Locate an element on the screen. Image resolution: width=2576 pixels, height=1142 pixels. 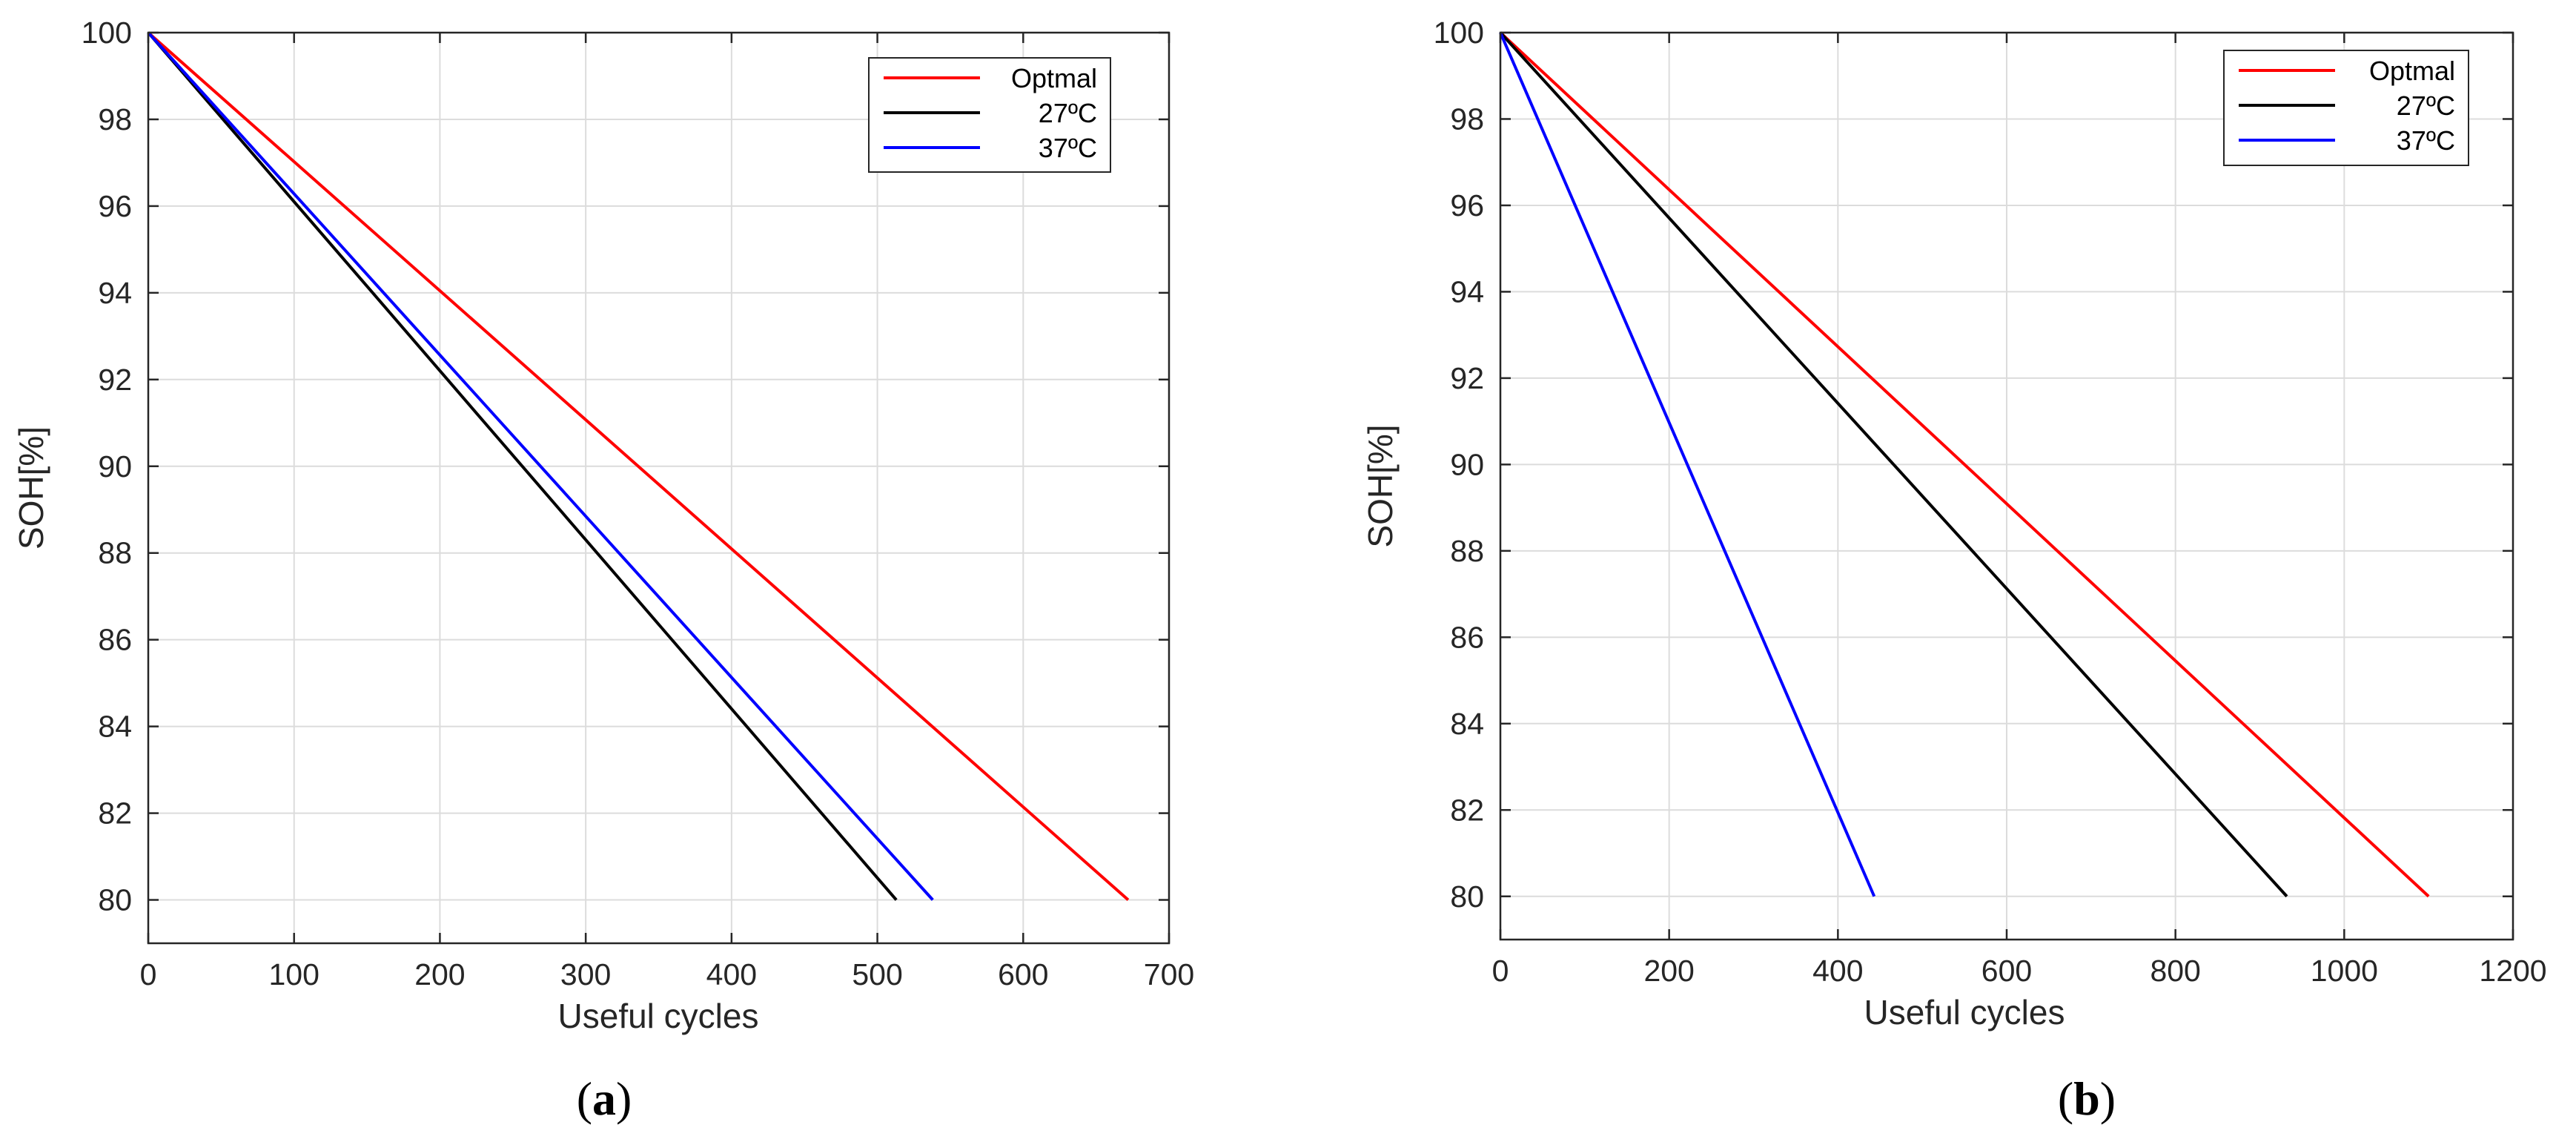
chart-a-xtick-label-3: 300 is located at coordinates (585, 974).